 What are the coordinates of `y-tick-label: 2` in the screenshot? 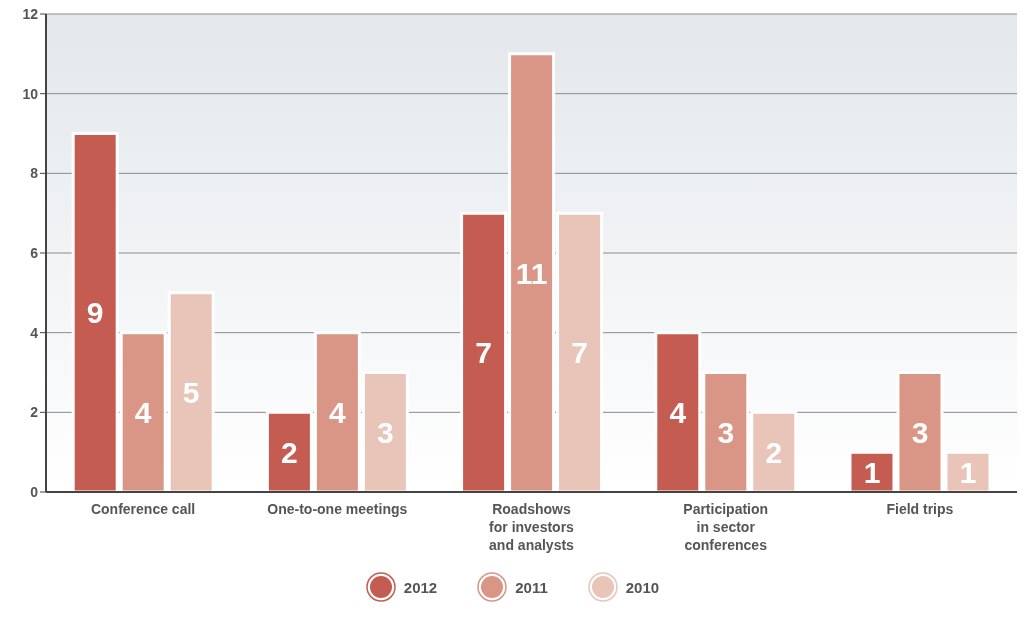 It's located at (34, 412).